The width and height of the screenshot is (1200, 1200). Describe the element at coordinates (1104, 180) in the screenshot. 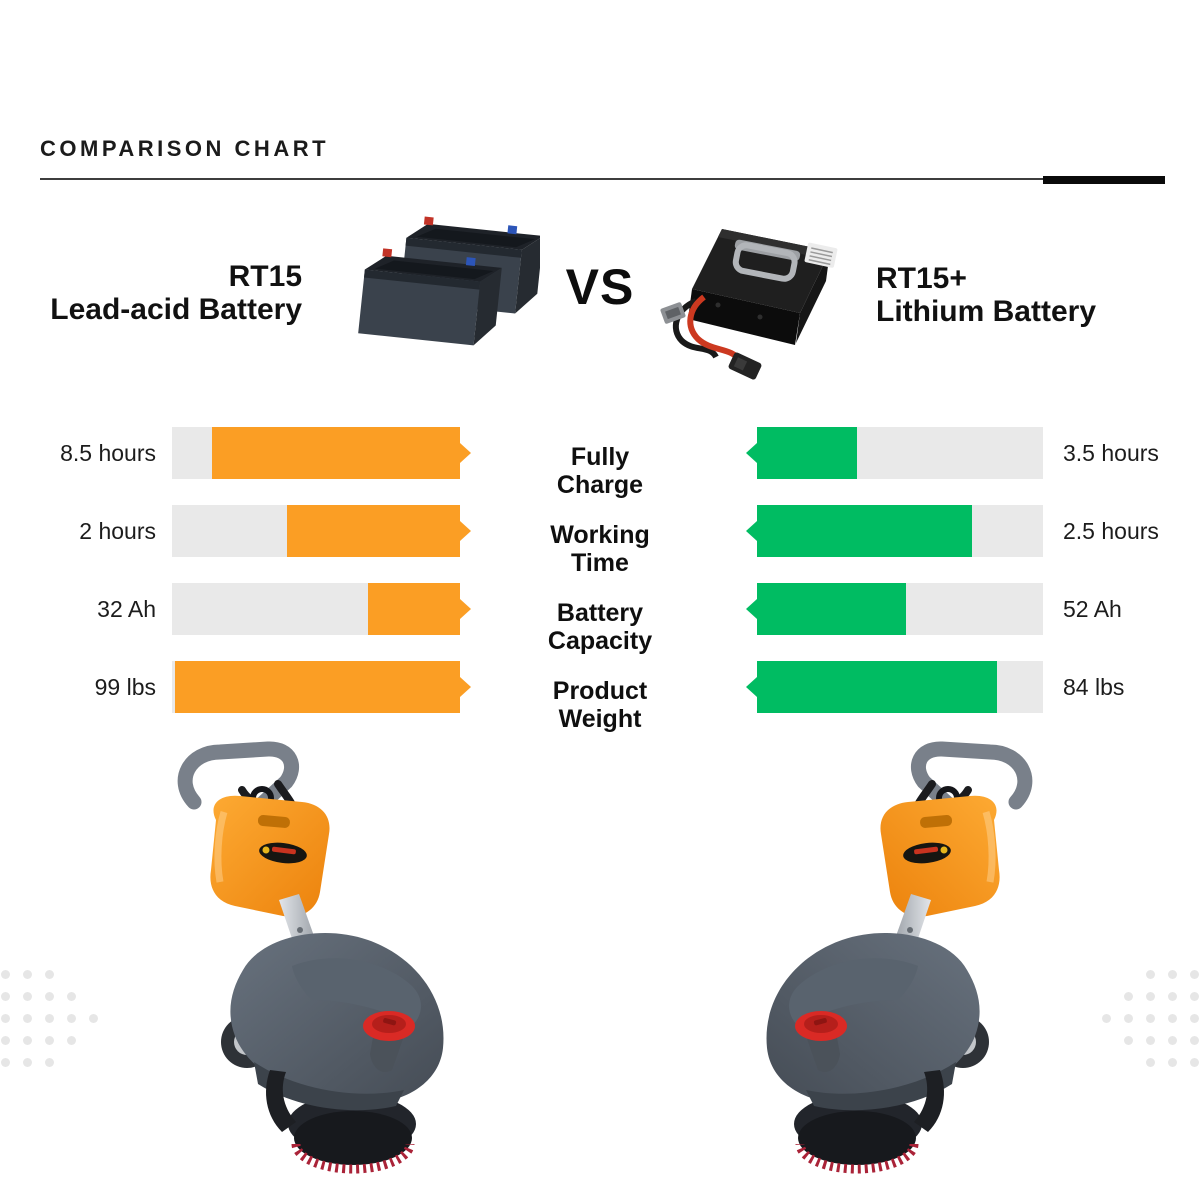

I see `divider-accent-bar` at that location.